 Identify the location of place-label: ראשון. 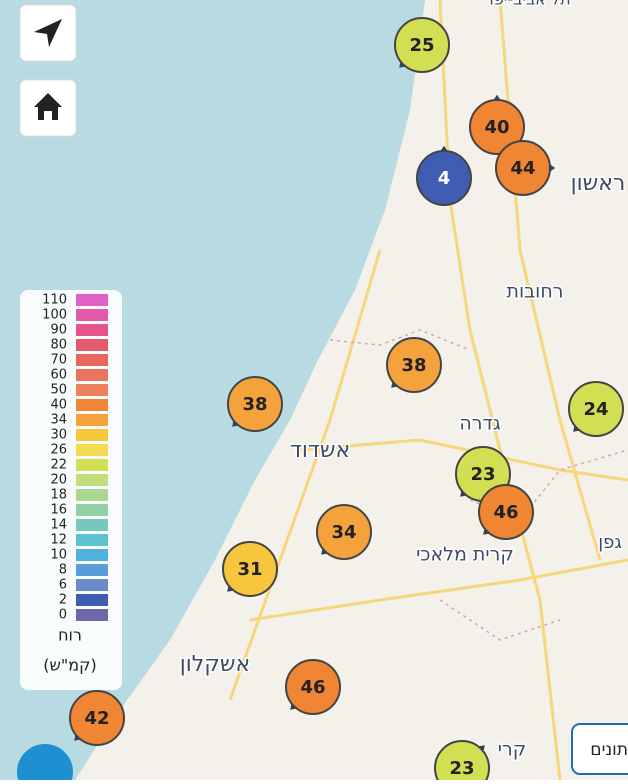
(598, 183).